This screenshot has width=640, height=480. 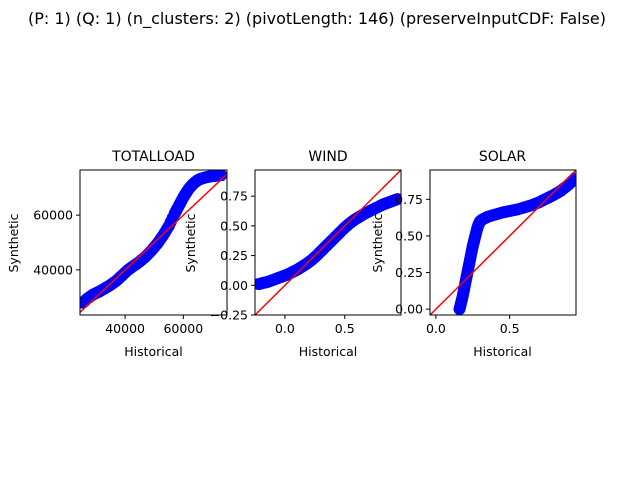 I want to click on subplot-title: WIND, so click(x=327, y=157).